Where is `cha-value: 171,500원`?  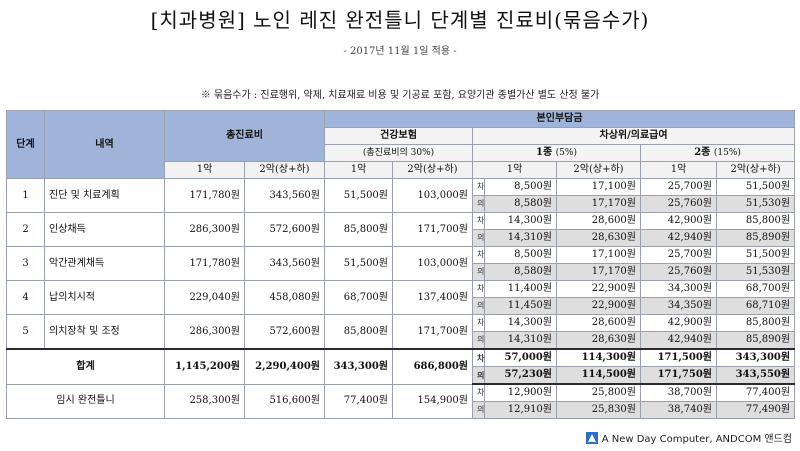 cha-value: 171,500원 is located at coordinates (678, 357).